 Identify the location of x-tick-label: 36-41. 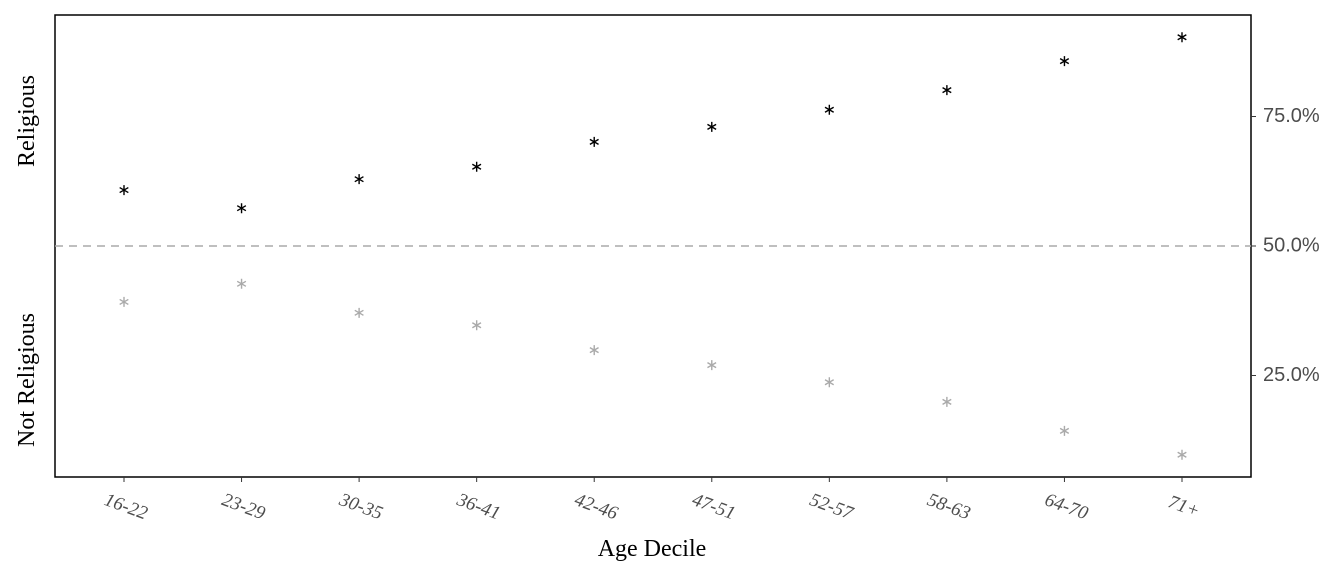
(478, 506).